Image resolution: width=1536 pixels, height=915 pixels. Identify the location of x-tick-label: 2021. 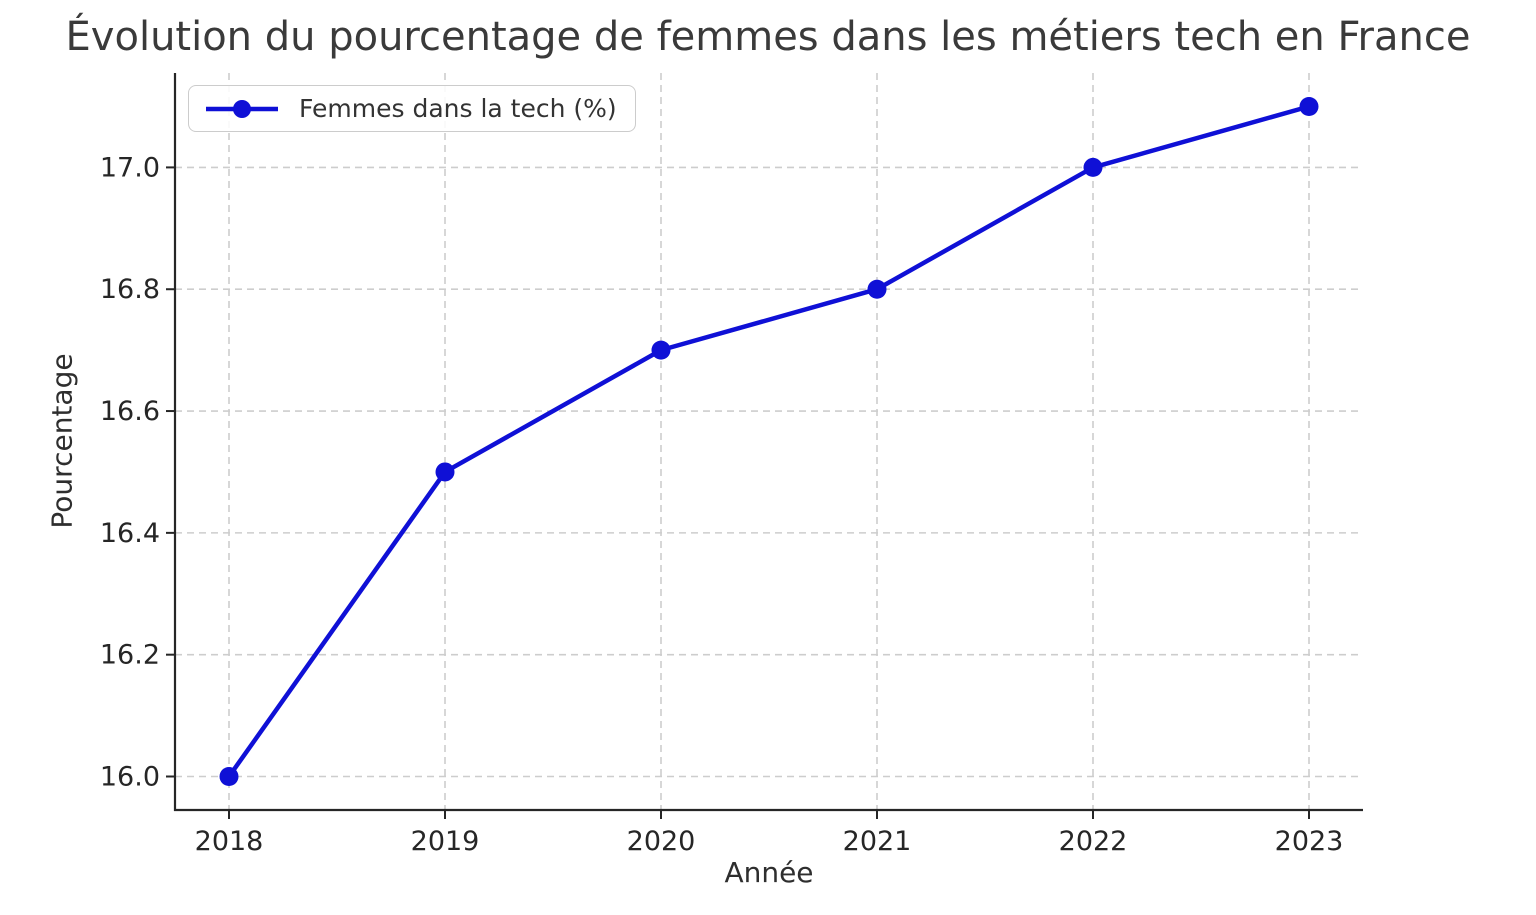
(877, 841).